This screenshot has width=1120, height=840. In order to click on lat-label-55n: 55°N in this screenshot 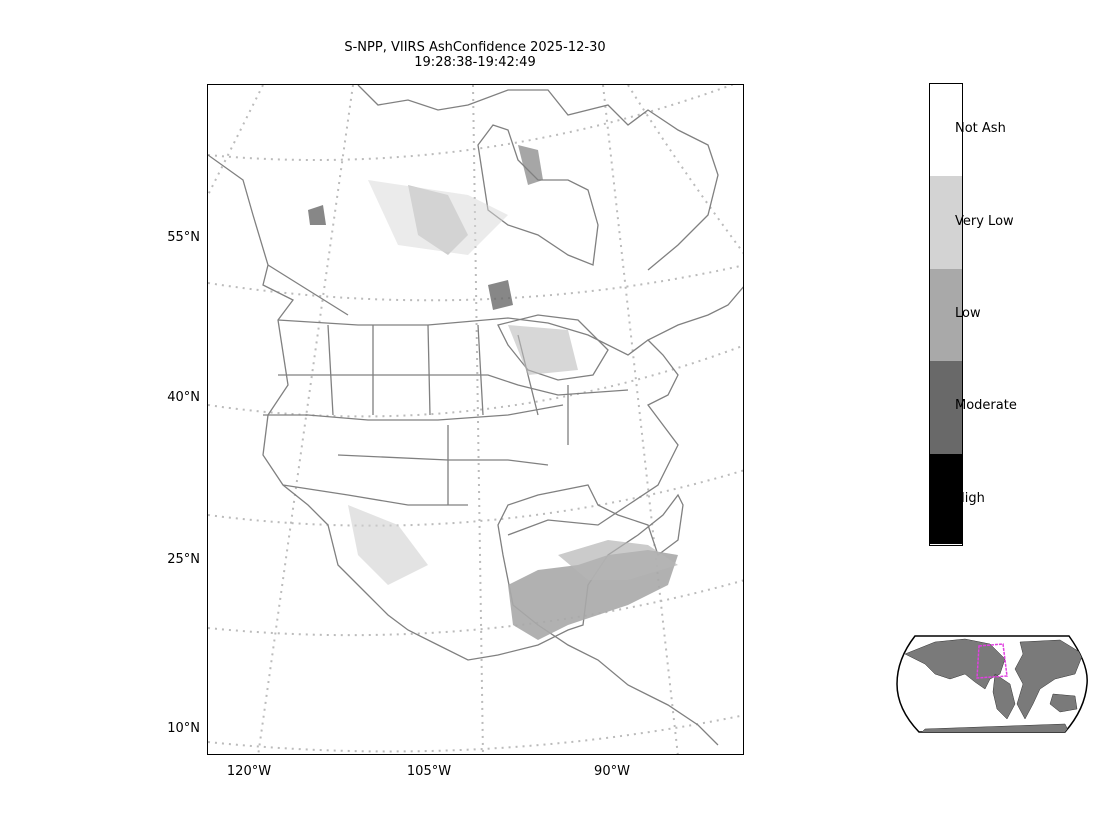, I will do `click(183, 237)`.